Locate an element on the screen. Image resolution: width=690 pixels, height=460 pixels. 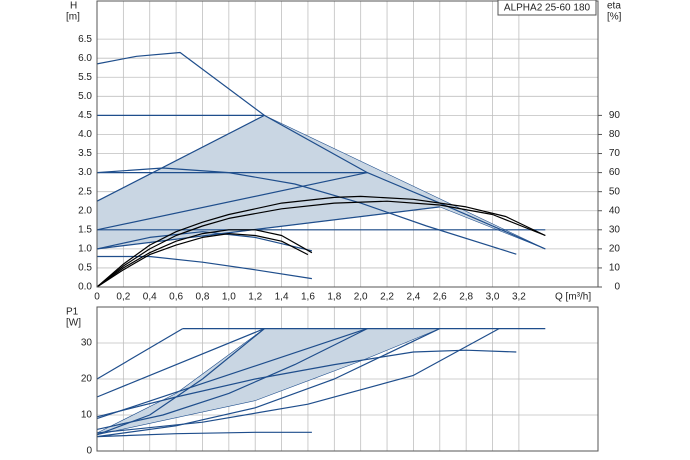
y-tick-label: 4.0 is located at coordinates (85, 134).